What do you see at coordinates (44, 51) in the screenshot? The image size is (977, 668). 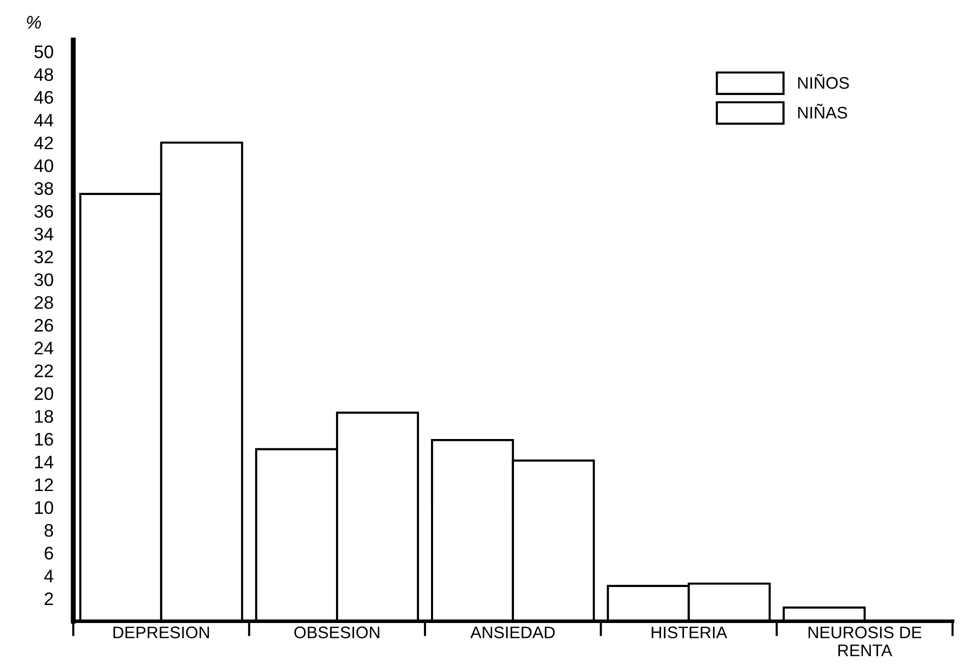 I see `y-tick-label: 50` at bounding box center [44, 51].